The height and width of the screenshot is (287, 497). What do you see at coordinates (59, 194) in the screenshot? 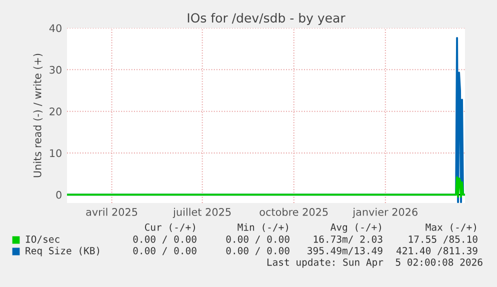
I see `y-tick-label: 0` at bounding box center [59, 194].